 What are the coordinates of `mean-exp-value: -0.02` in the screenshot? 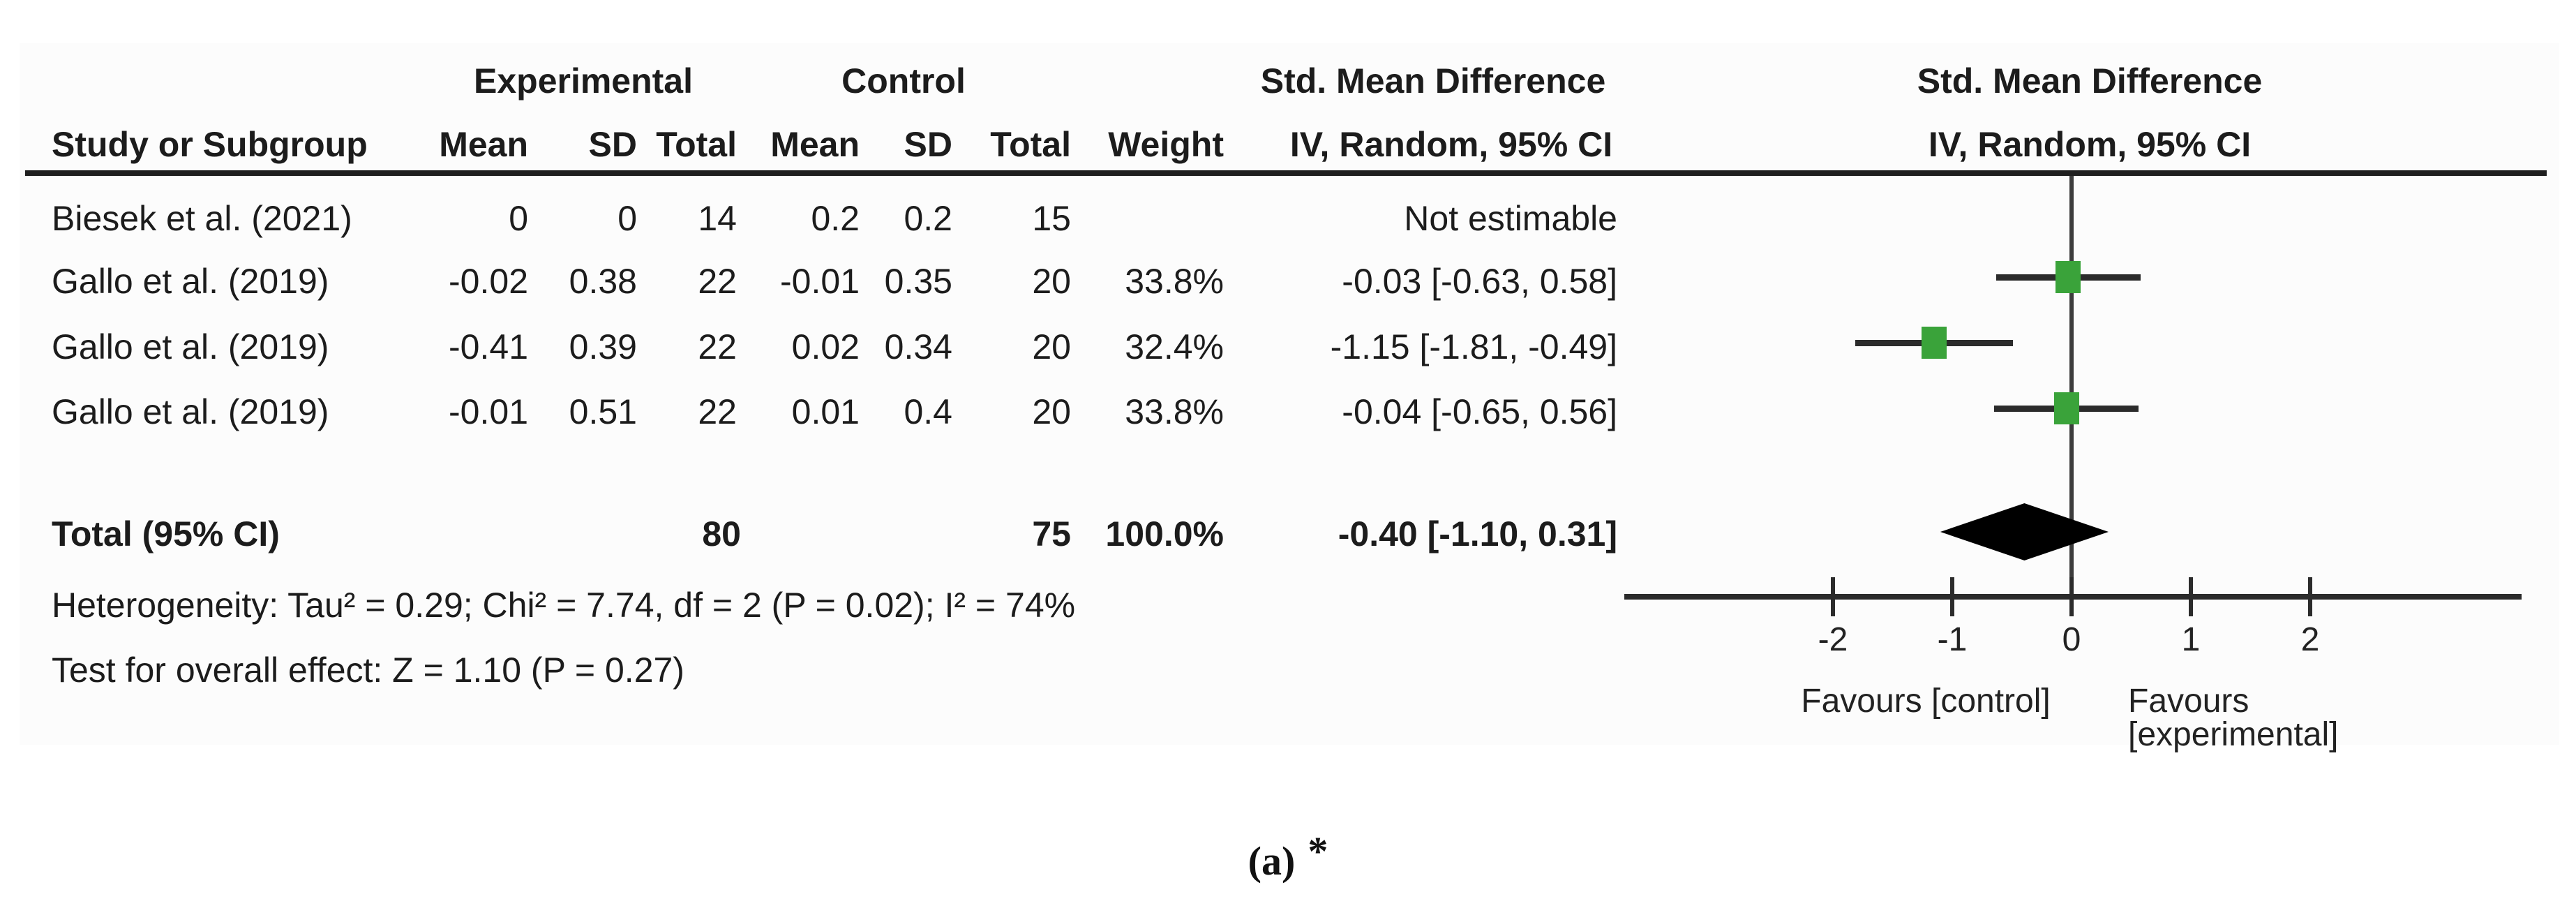 It's located at (488, 281).